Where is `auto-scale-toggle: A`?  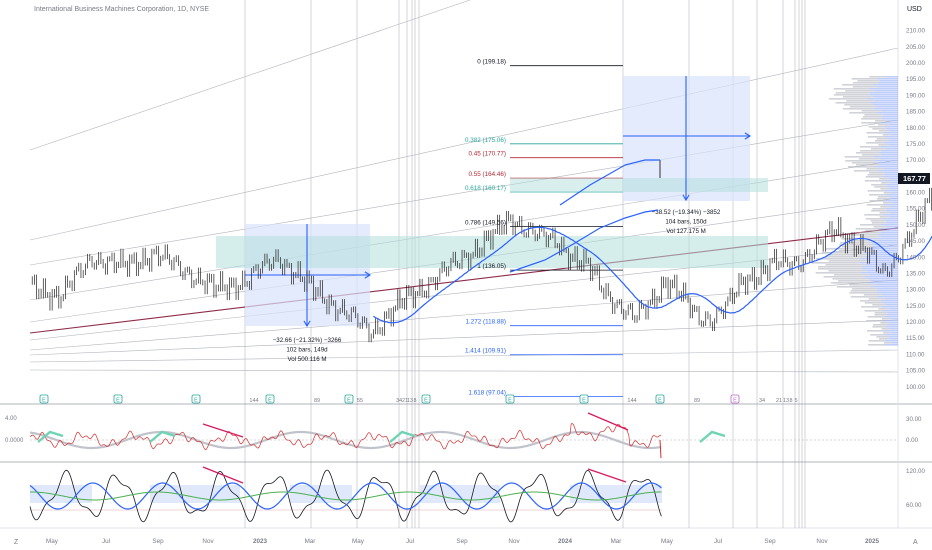 auto-scale-toggle: A is located at coordinates (915, 542).